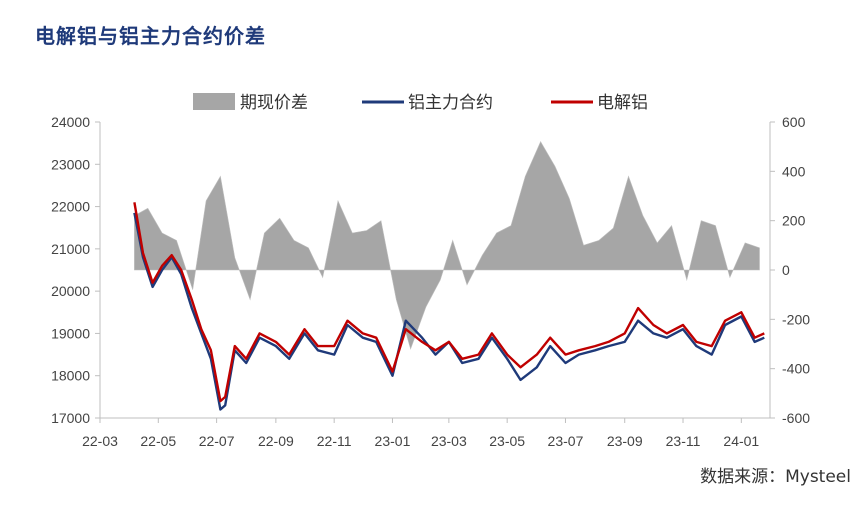 This screenshot has height=528, width=865. What do you see at coordinates (70, 291) in the screenshot?
I see `y-left-tick-label: 20000` at bounding box center [70, 291].